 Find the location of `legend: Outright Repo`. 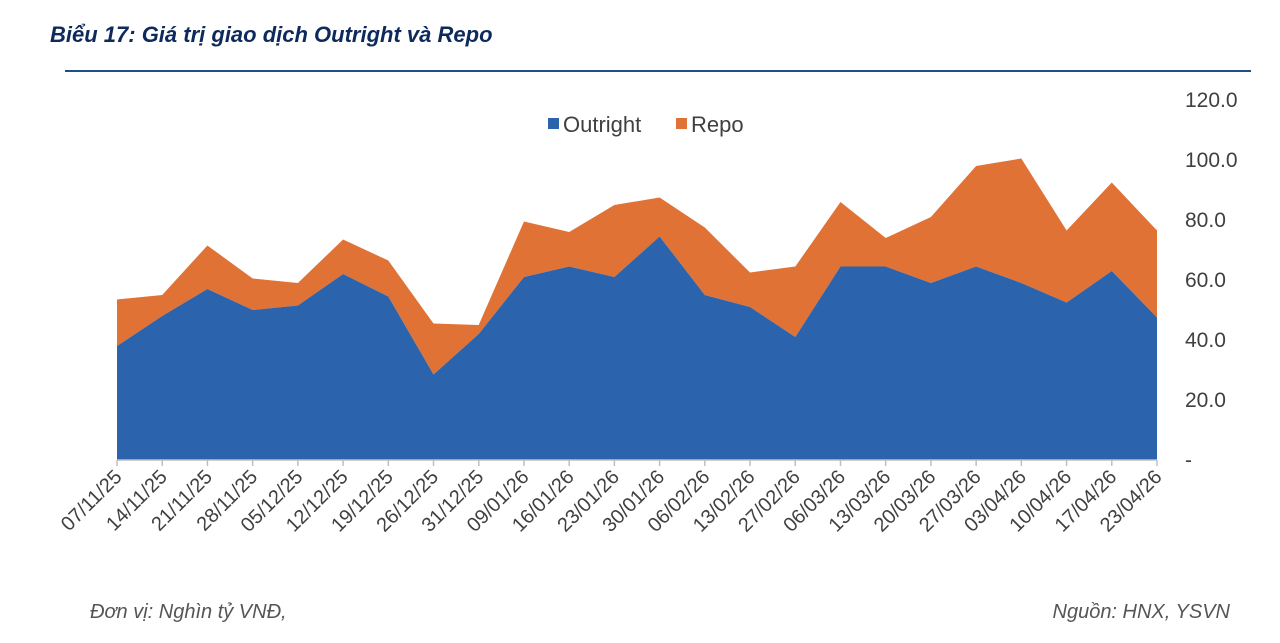

legend: Outright Repo is located at coordinates (646, 124).